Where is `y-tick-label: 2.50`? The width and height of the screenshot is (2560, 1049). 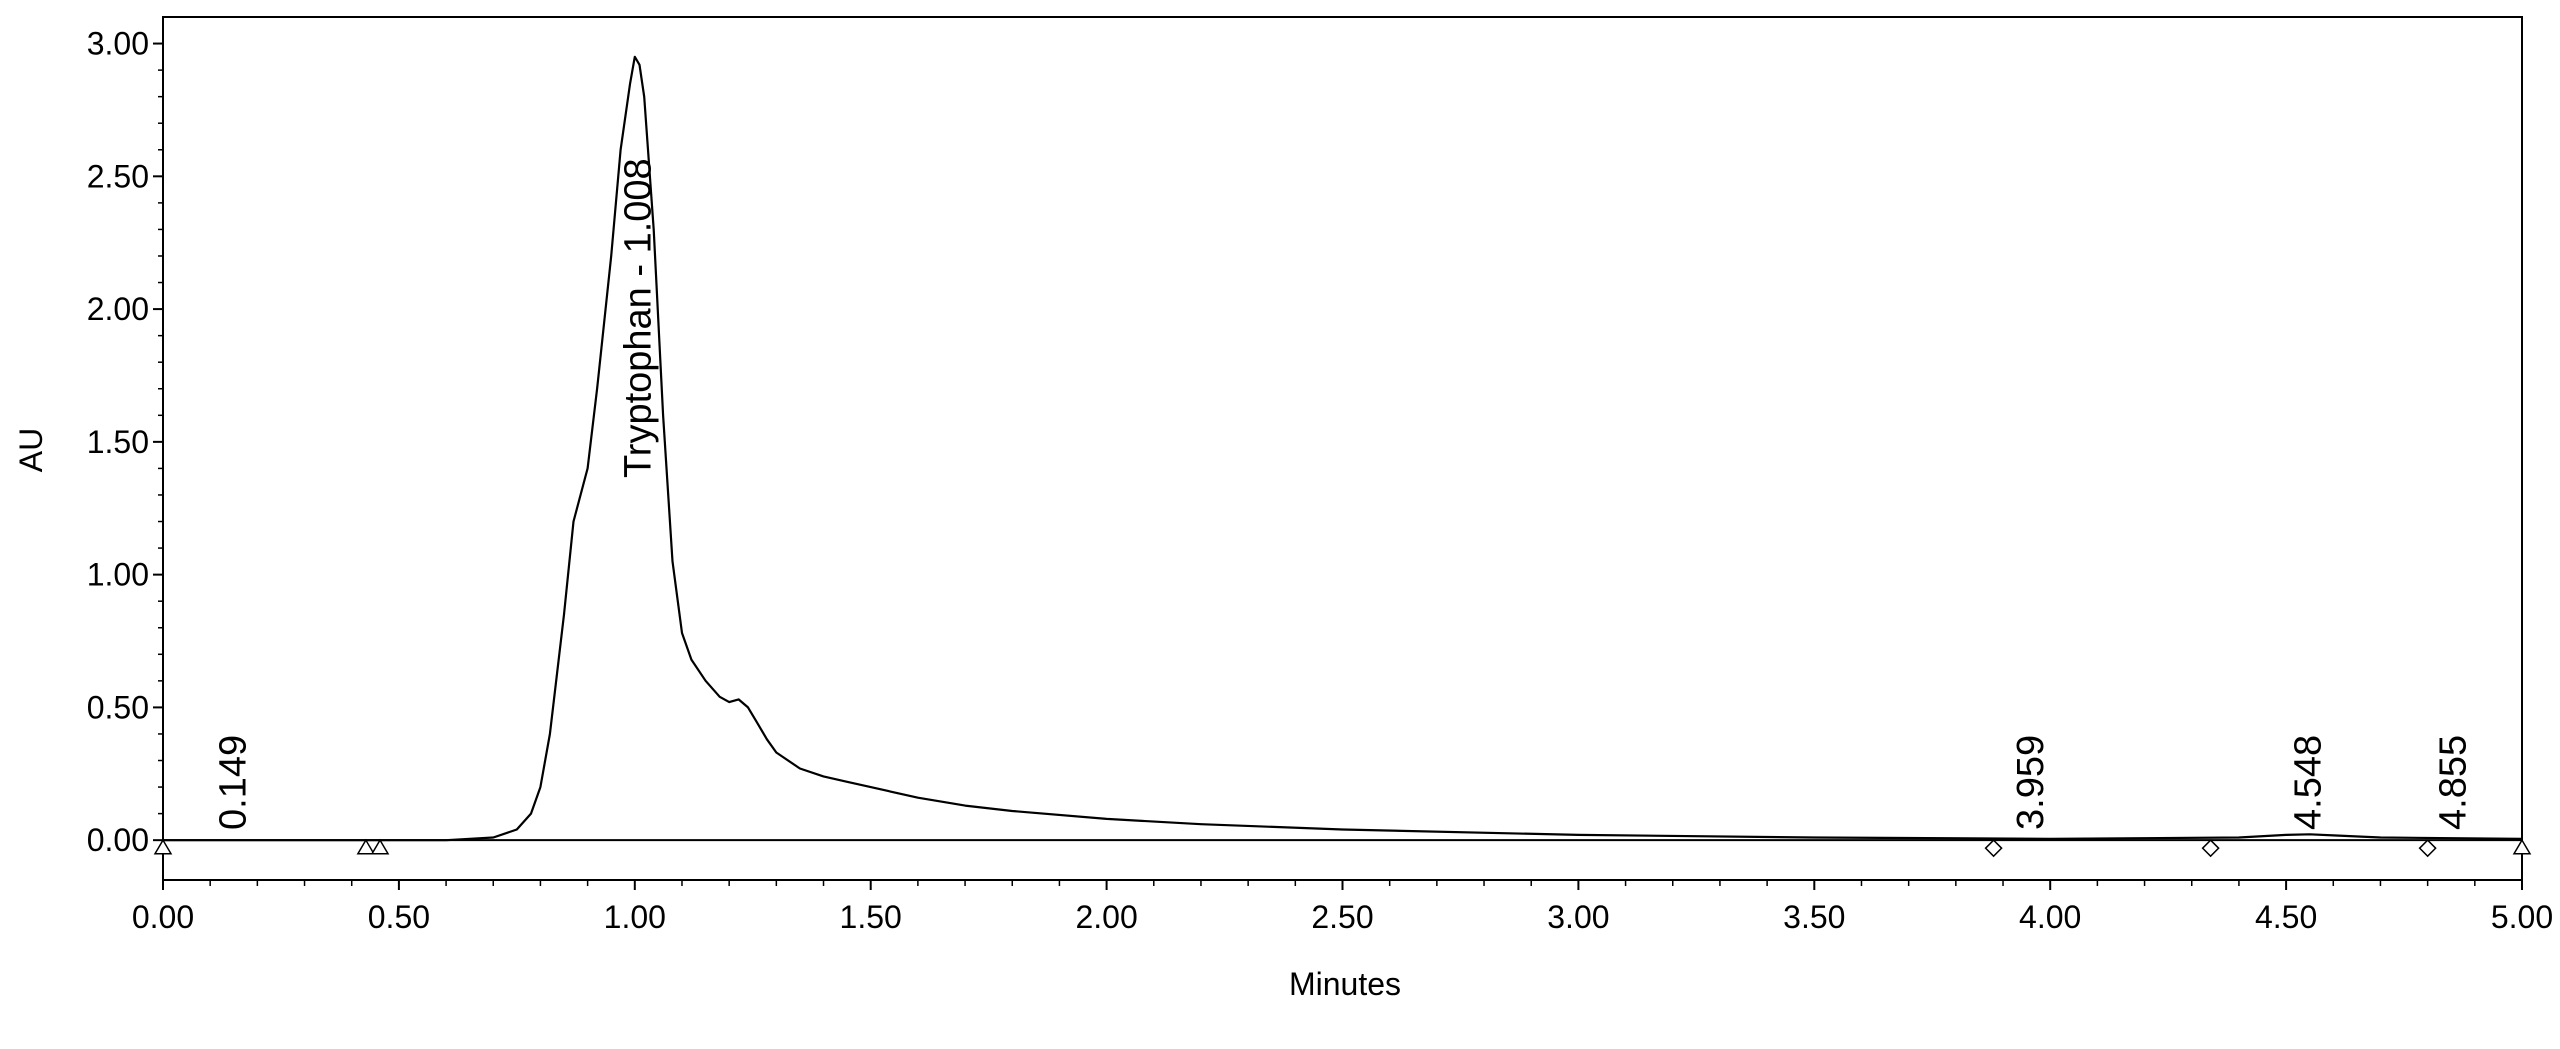
y-tick-label: 2.50 is located at coordinates (118, 176).